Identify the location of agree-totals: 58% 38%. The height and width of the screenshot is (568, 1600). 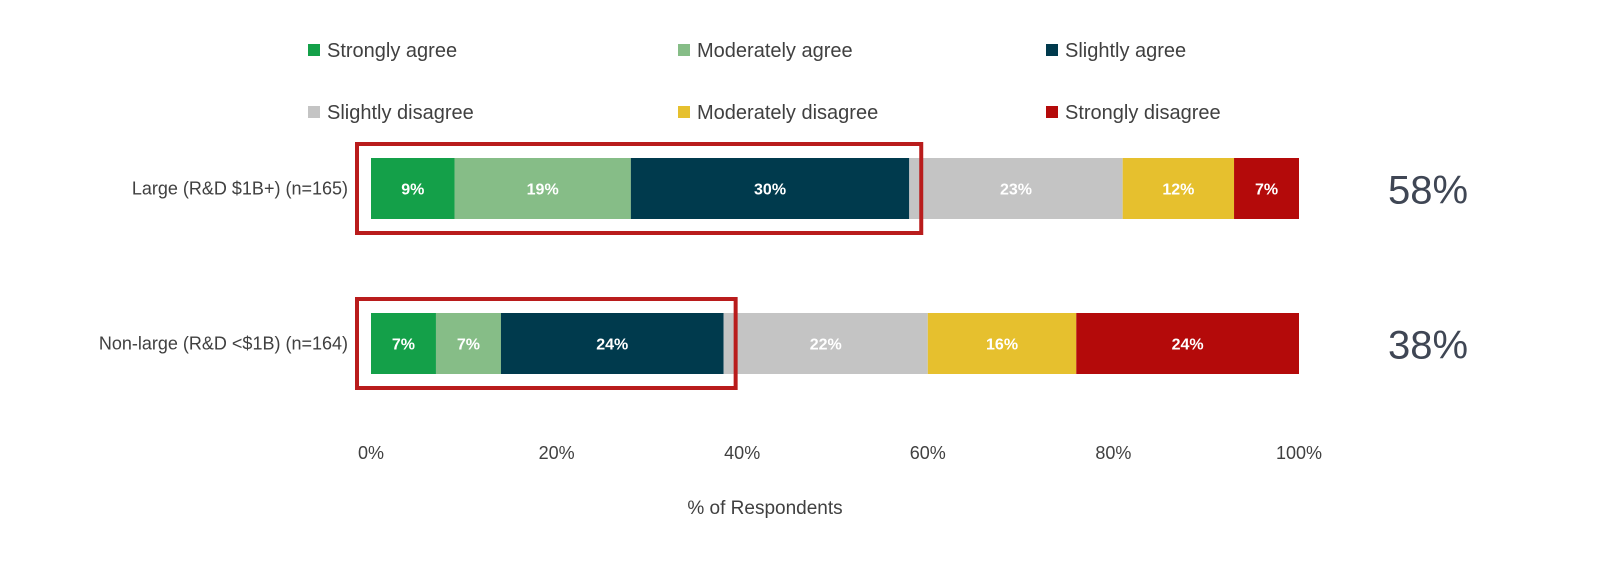
(1428, 268).